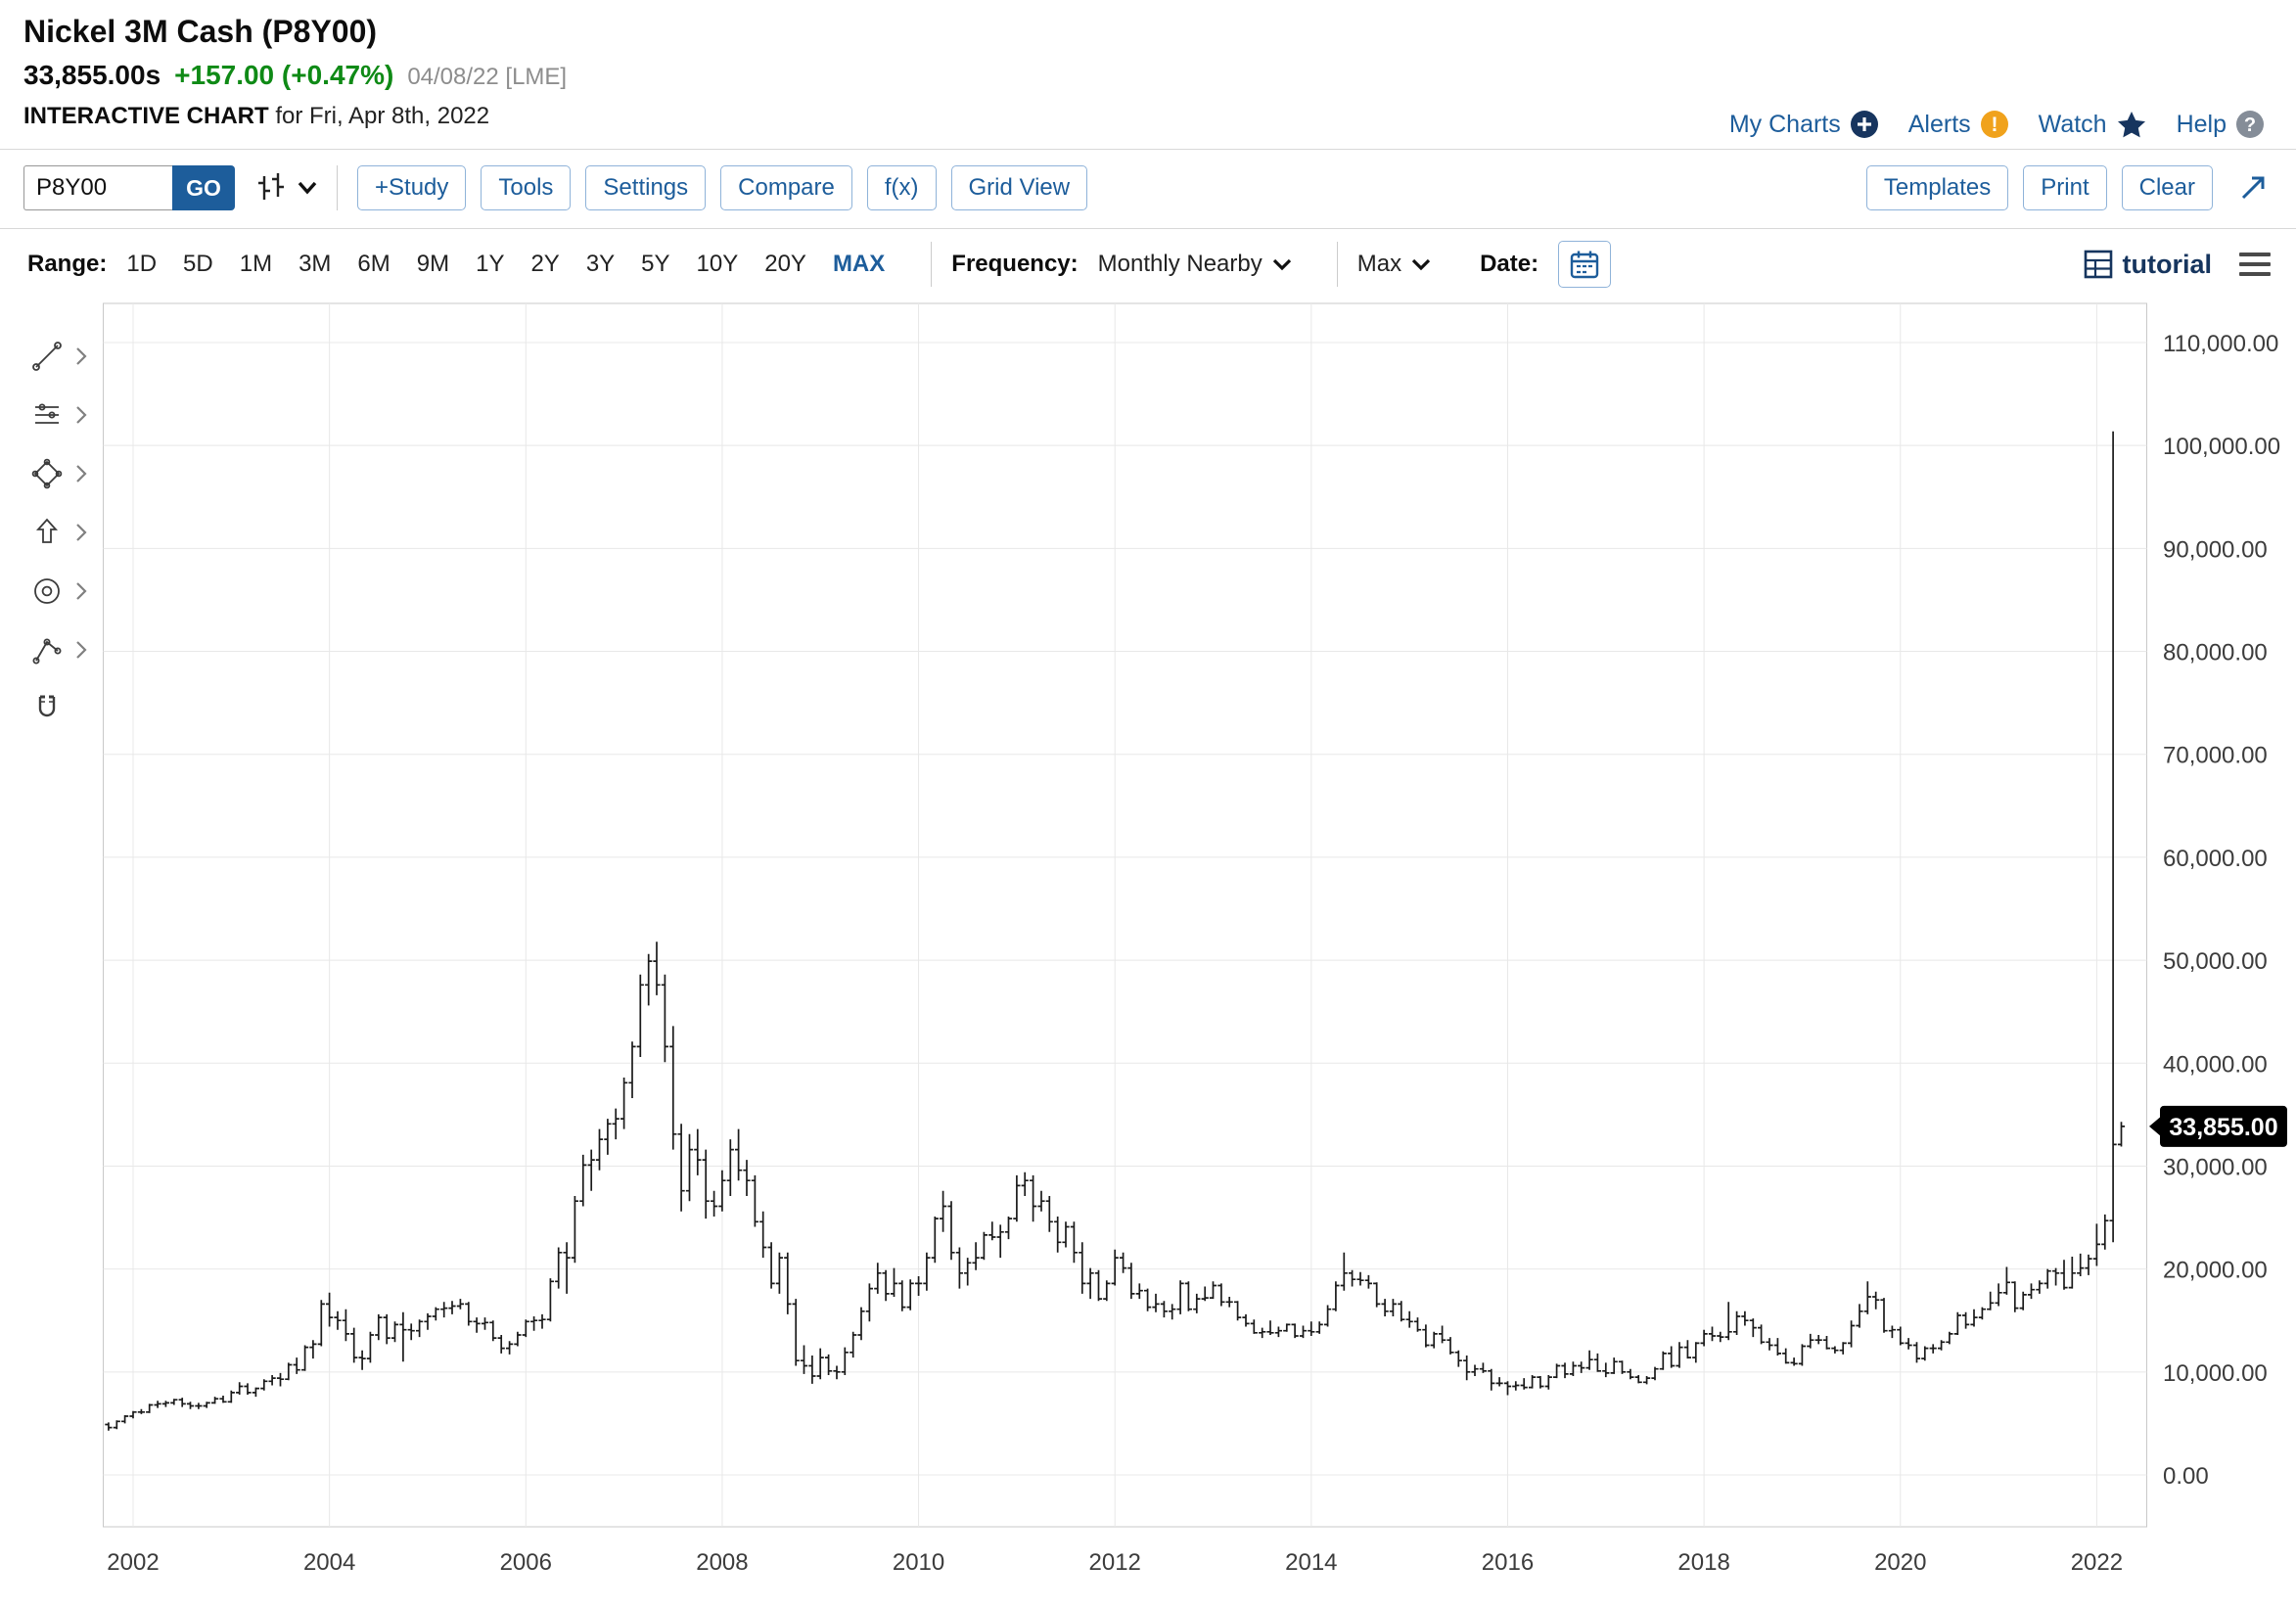 The image size is (2296, 1609). I want to click on svg-text: 80,000.00, so click(2215, 654).